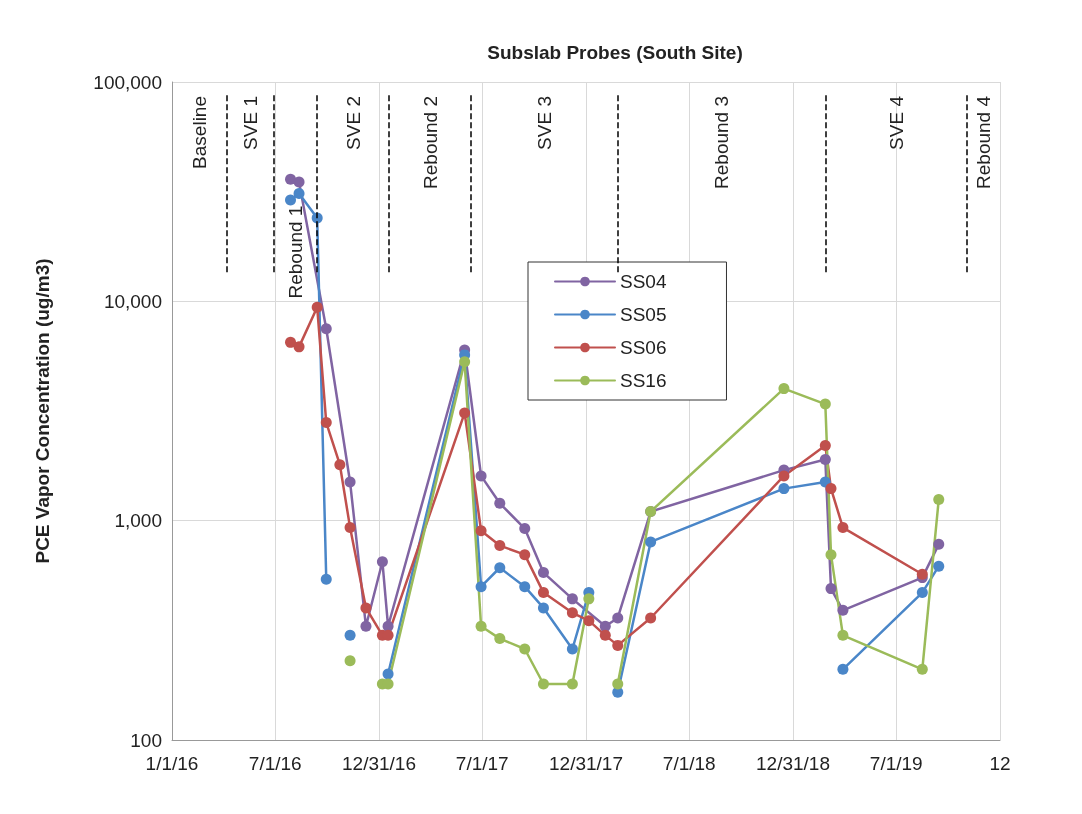 Image resolution: width=1082 pixels, height=814 pixels. I want to click on y-axis-title: PCE Vapor Concentration (ug/m3), so click(42, 411).